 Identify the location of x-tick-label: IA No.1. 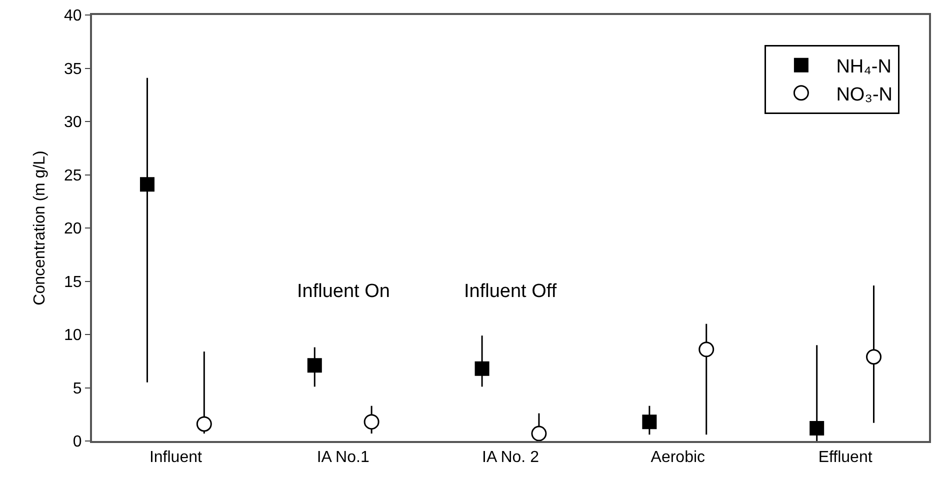
(343, 457).